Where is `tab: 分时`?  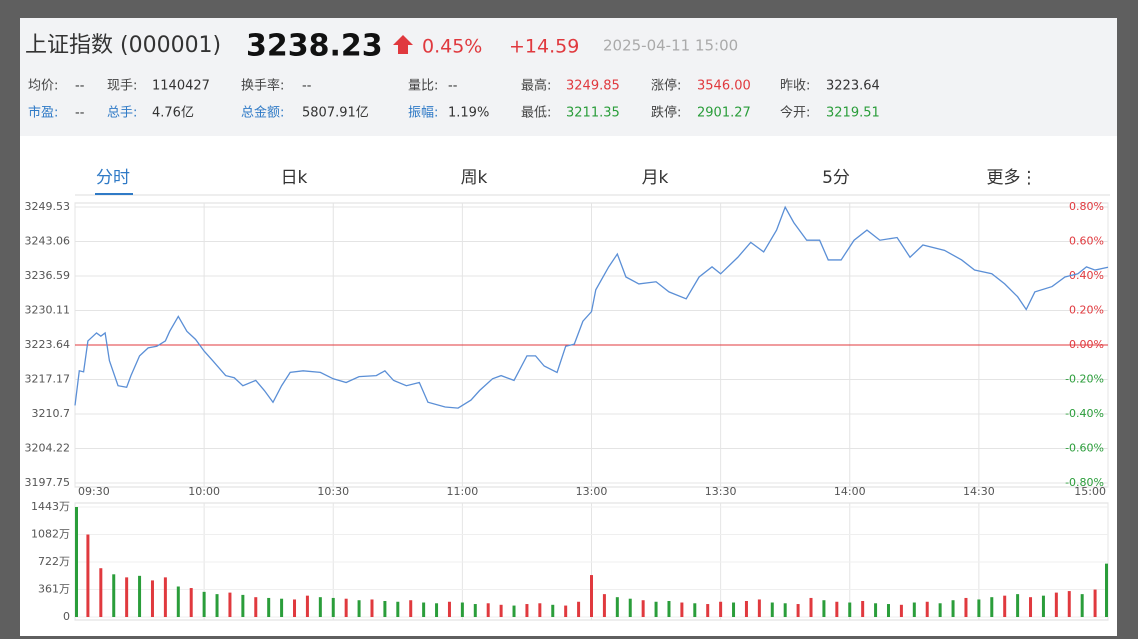
tab: 分时 is located at coordinates (113, 178).